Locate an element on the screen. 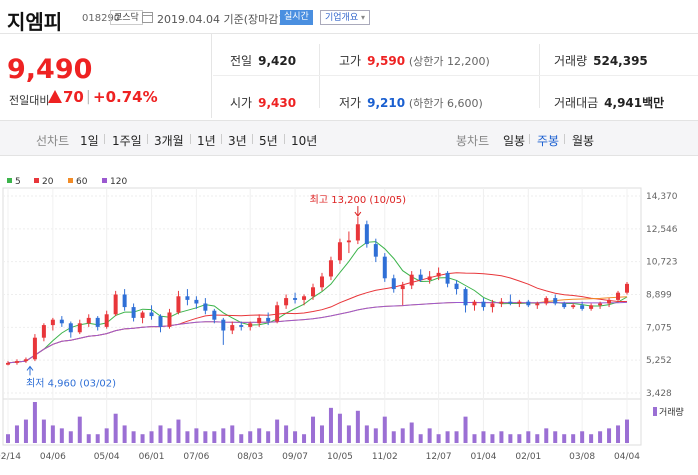 Image resolution: width=698 pixels, height=475 pixels. company-overview-button: 기업개요 ▾ is located at coordinates (345, 17).